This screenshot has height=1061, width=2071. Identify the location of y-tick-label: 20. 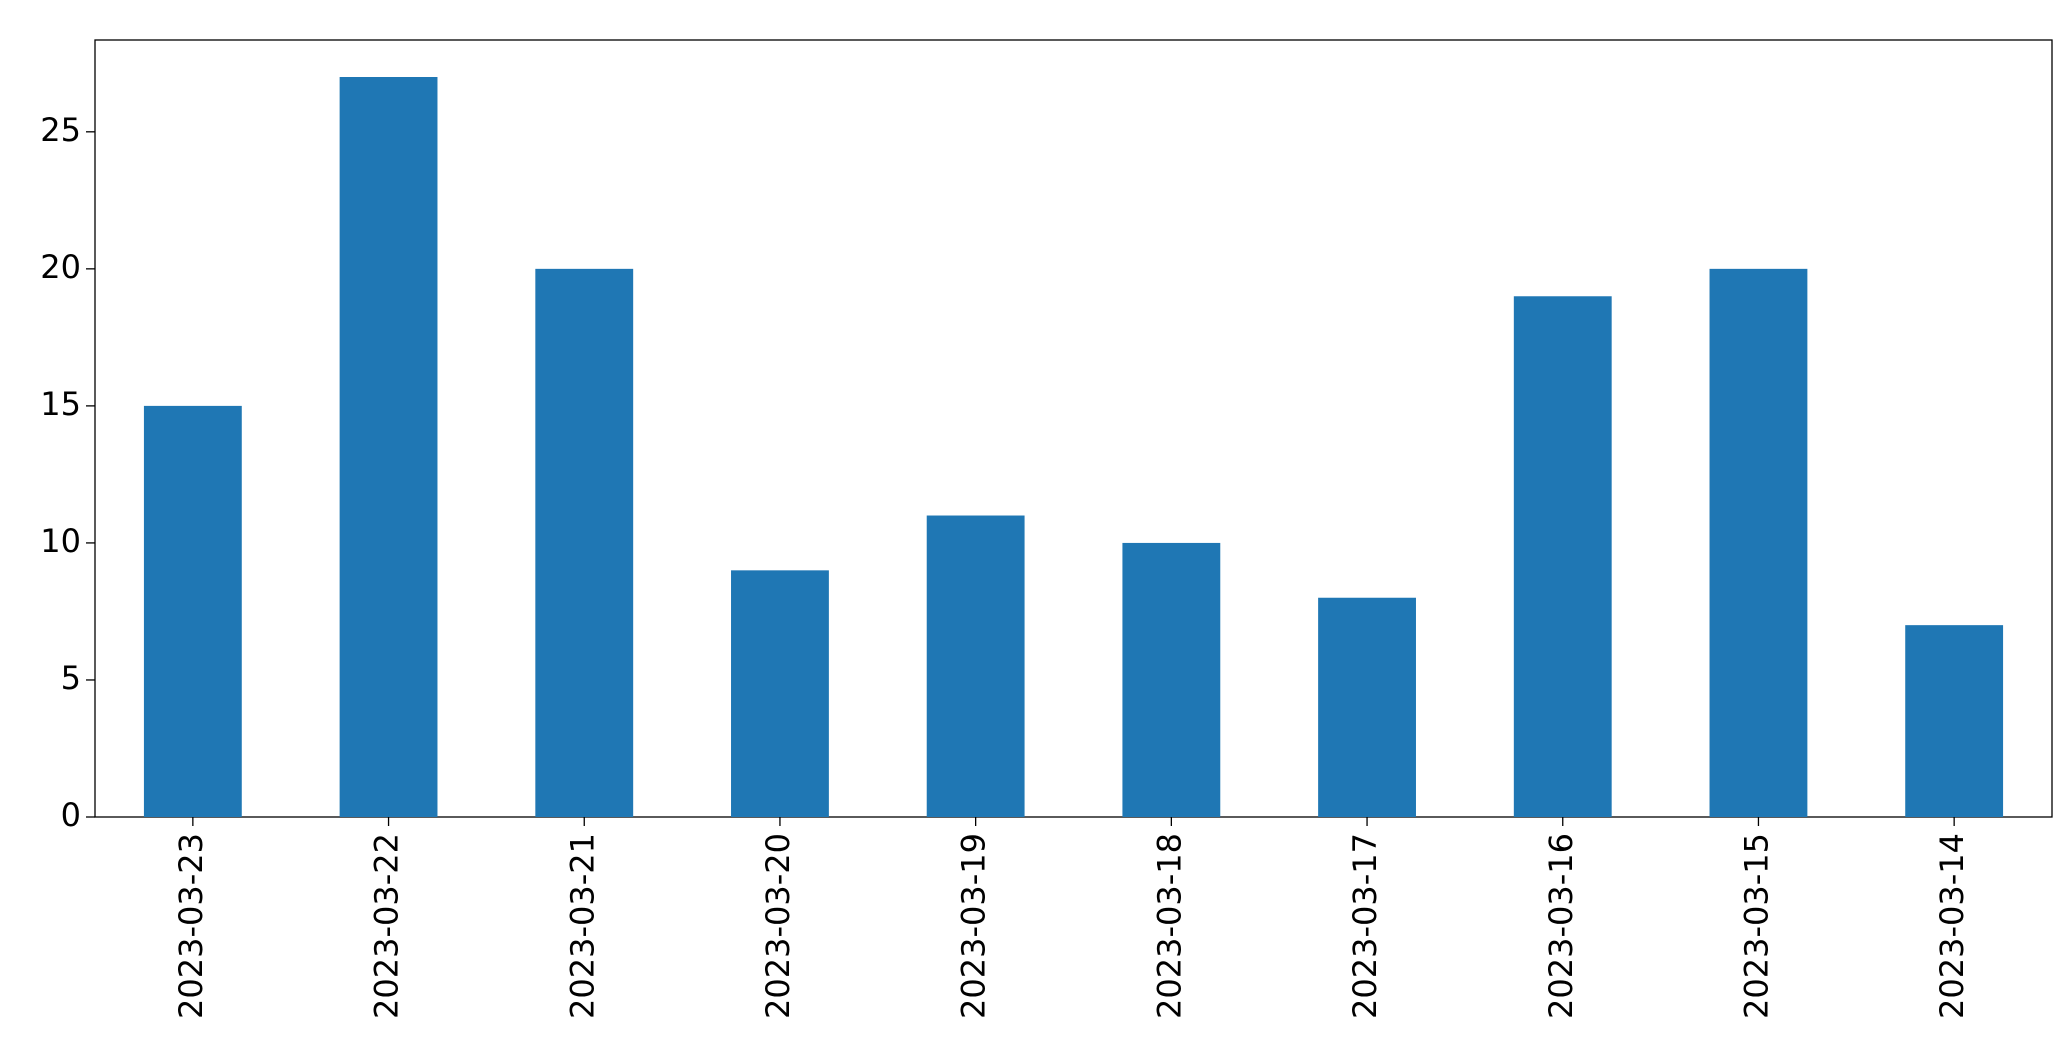
(60, 267).